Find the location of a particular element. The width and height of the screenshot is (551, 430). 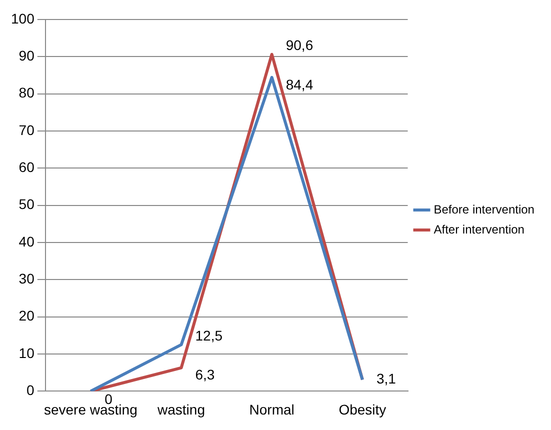

data-label: 84,4 is located at coordinates (300, 84).